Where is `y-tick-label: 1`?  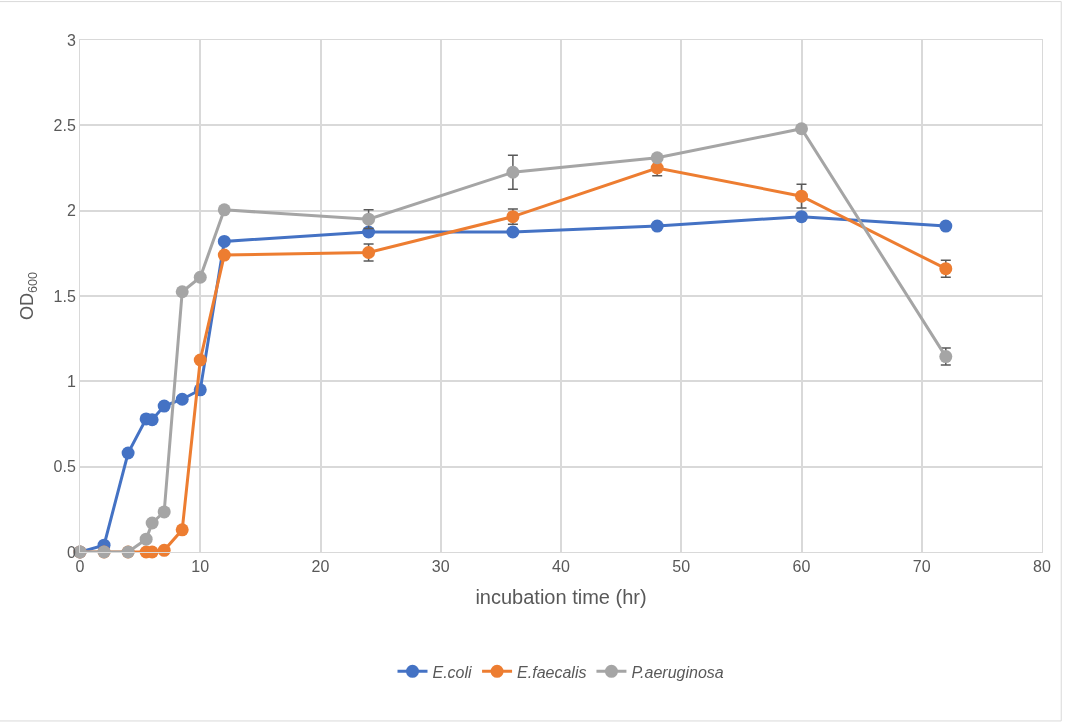
y-tick-label: 1 is located at coordinates (71, 381).